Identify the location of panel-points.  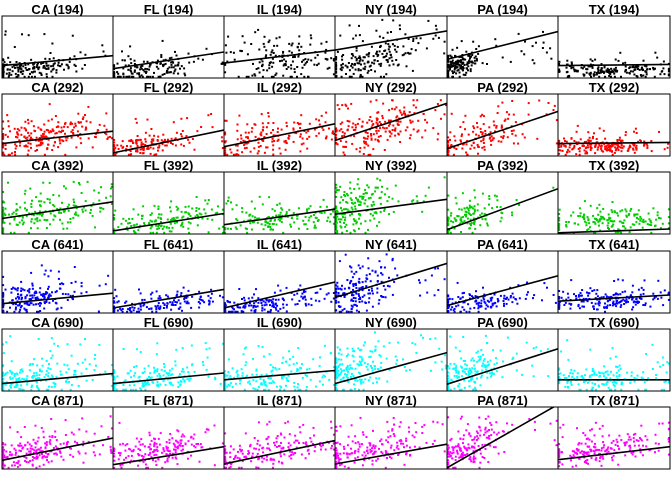
(391, 283).